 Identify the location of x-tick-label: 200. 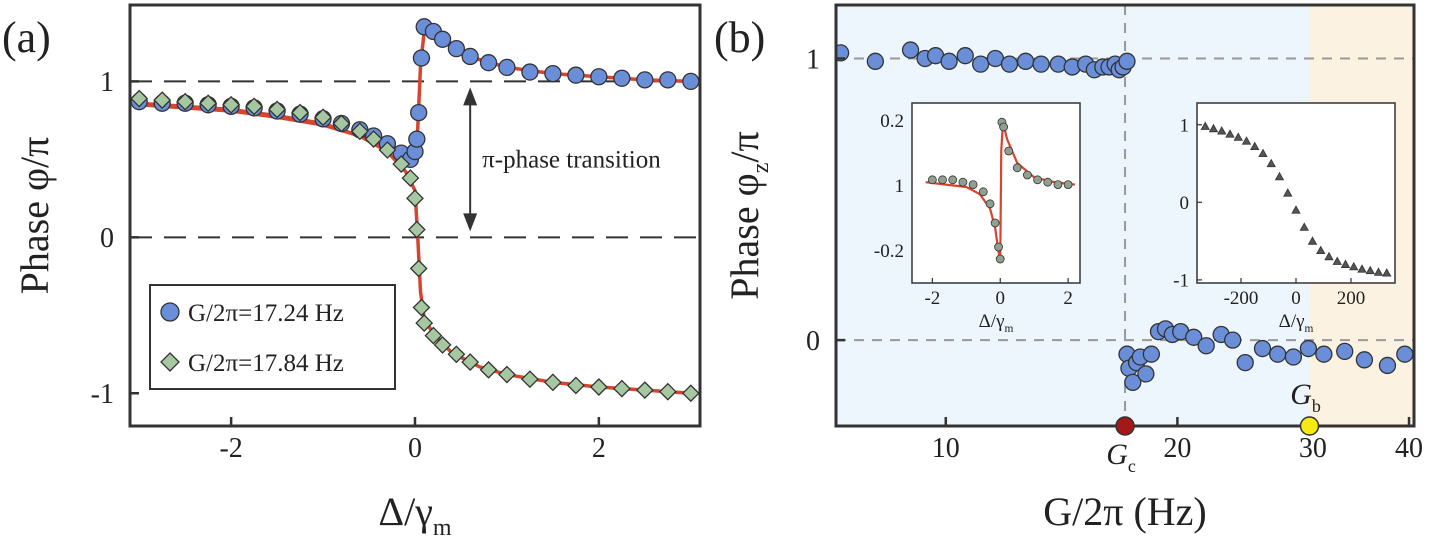
(1351, 298).